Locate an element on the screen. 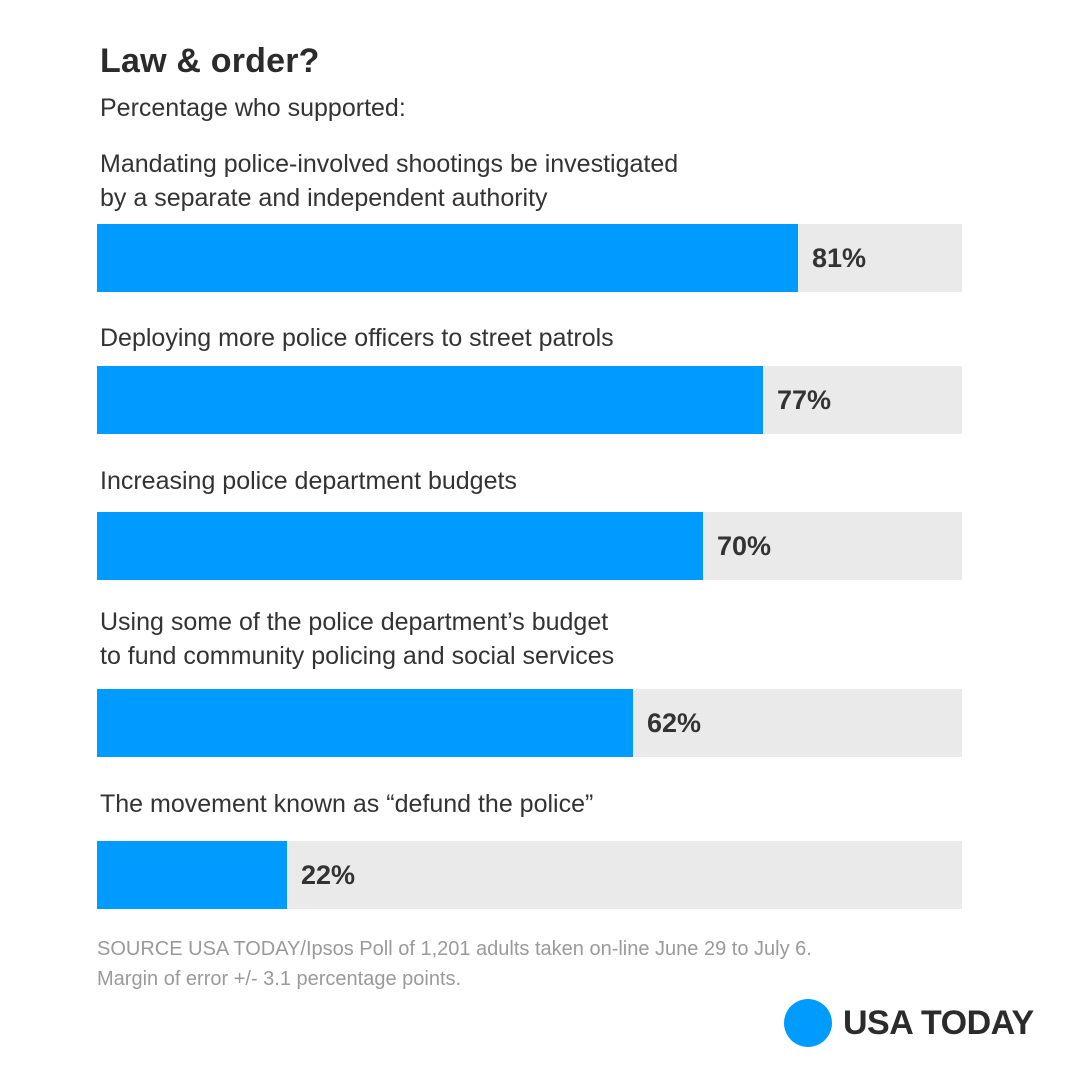 The width and height of the screenshot is (1080, 1080). bar-track-3: 70% is located at coordinates (529, 546).